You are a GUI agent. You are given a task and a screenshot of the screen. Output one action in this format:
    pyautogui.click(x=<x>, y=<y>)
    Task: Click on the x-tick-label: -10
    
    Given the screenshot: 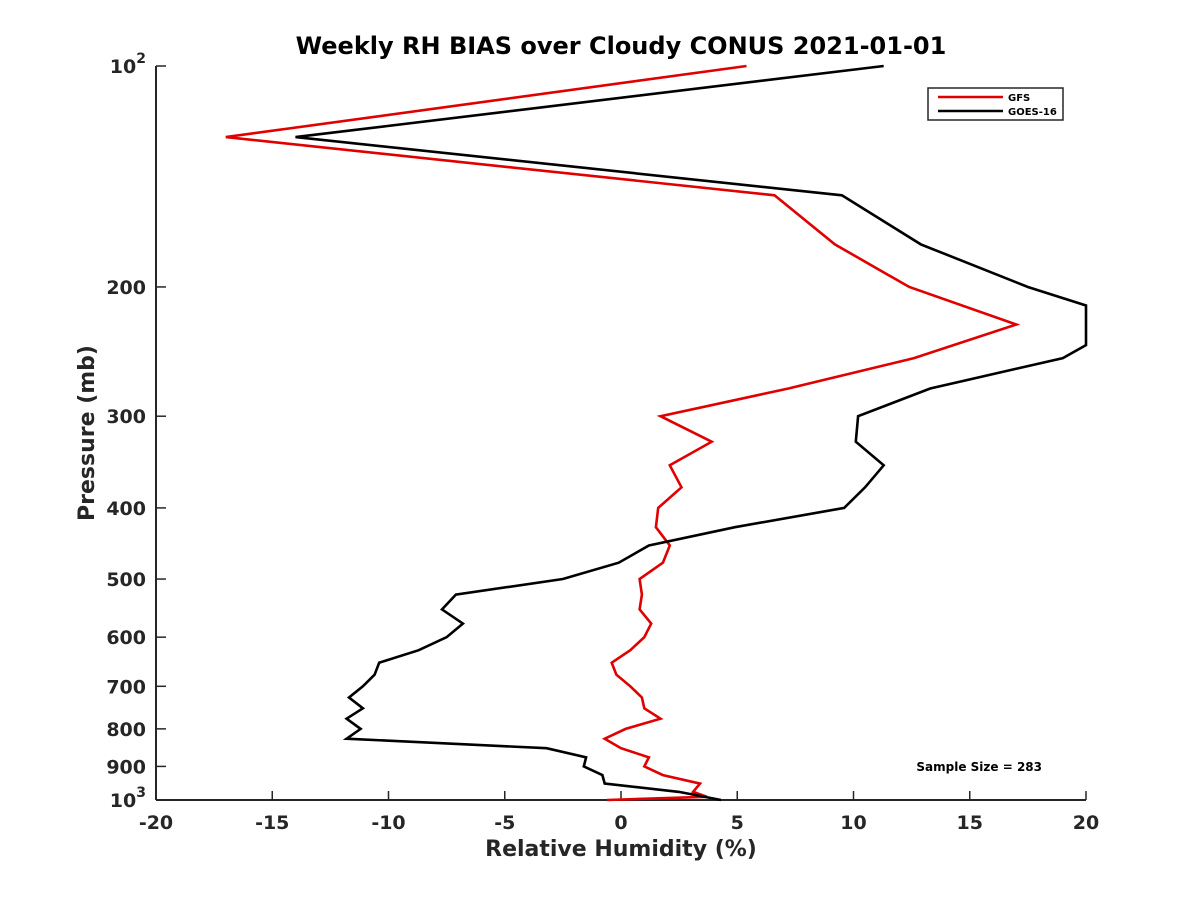 What is the action you would take?
    pyautogui.click(x=388, y=823)
    